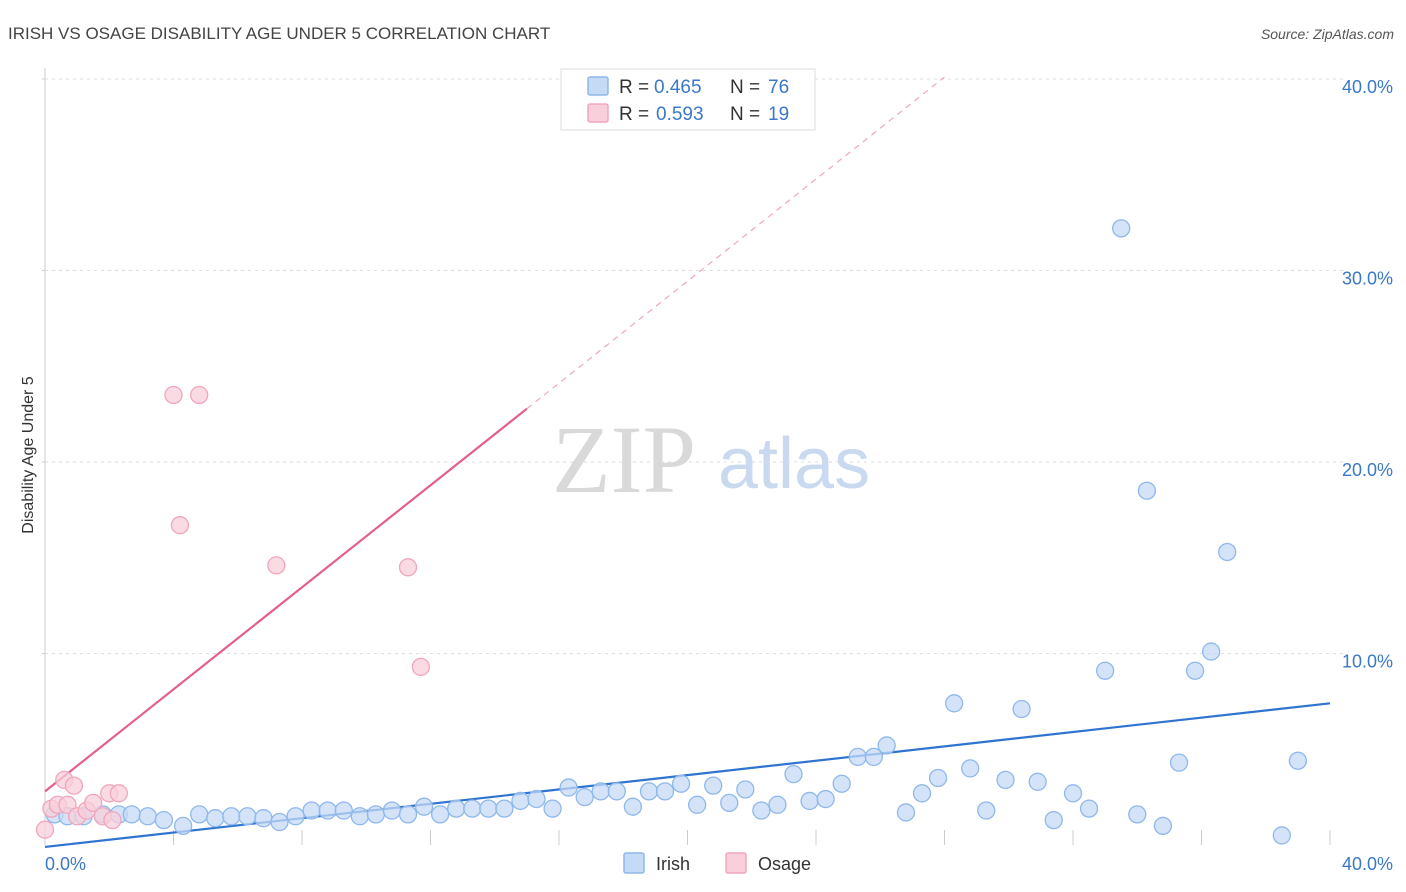 This screenshot has width=1406, height=892. I want to click on watermark-atlas: atlas, so click(794, 464).